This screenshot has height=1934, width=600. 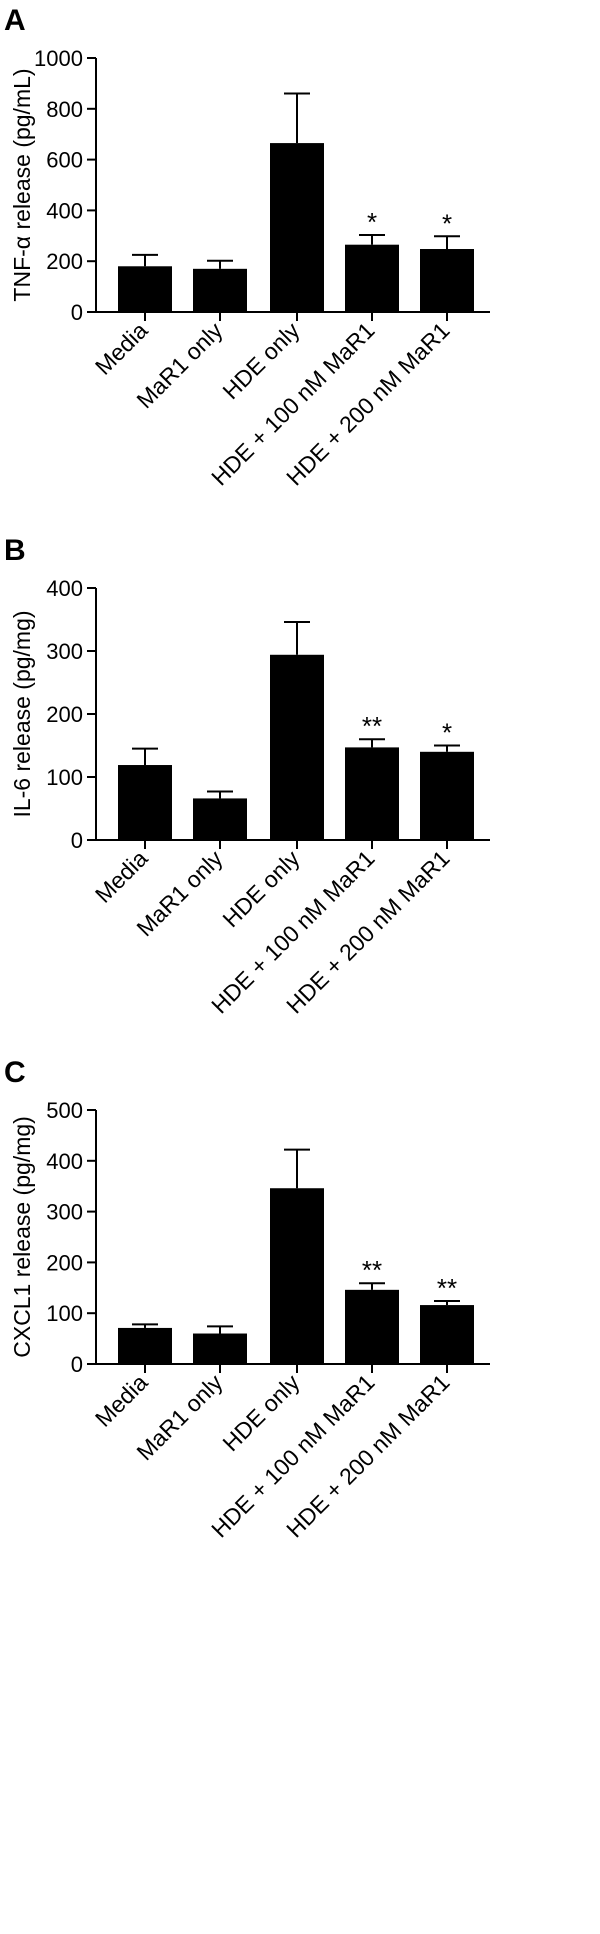 What do you see at coordinates (22, 184) in the screenshot?
I see `y-axis-label: TNF-α release (pg/mL)` at bounding box center [22, 184].